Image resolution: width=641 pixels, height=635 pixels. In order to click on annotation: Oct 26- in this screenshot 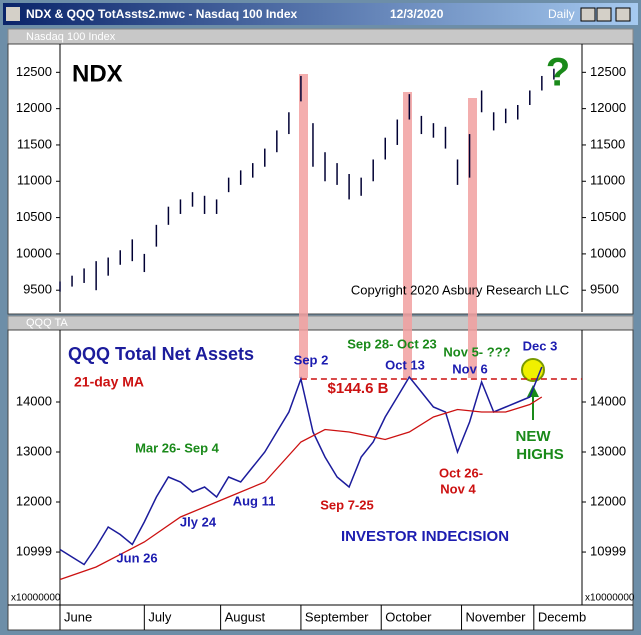, I will do `click(461, 472)`.